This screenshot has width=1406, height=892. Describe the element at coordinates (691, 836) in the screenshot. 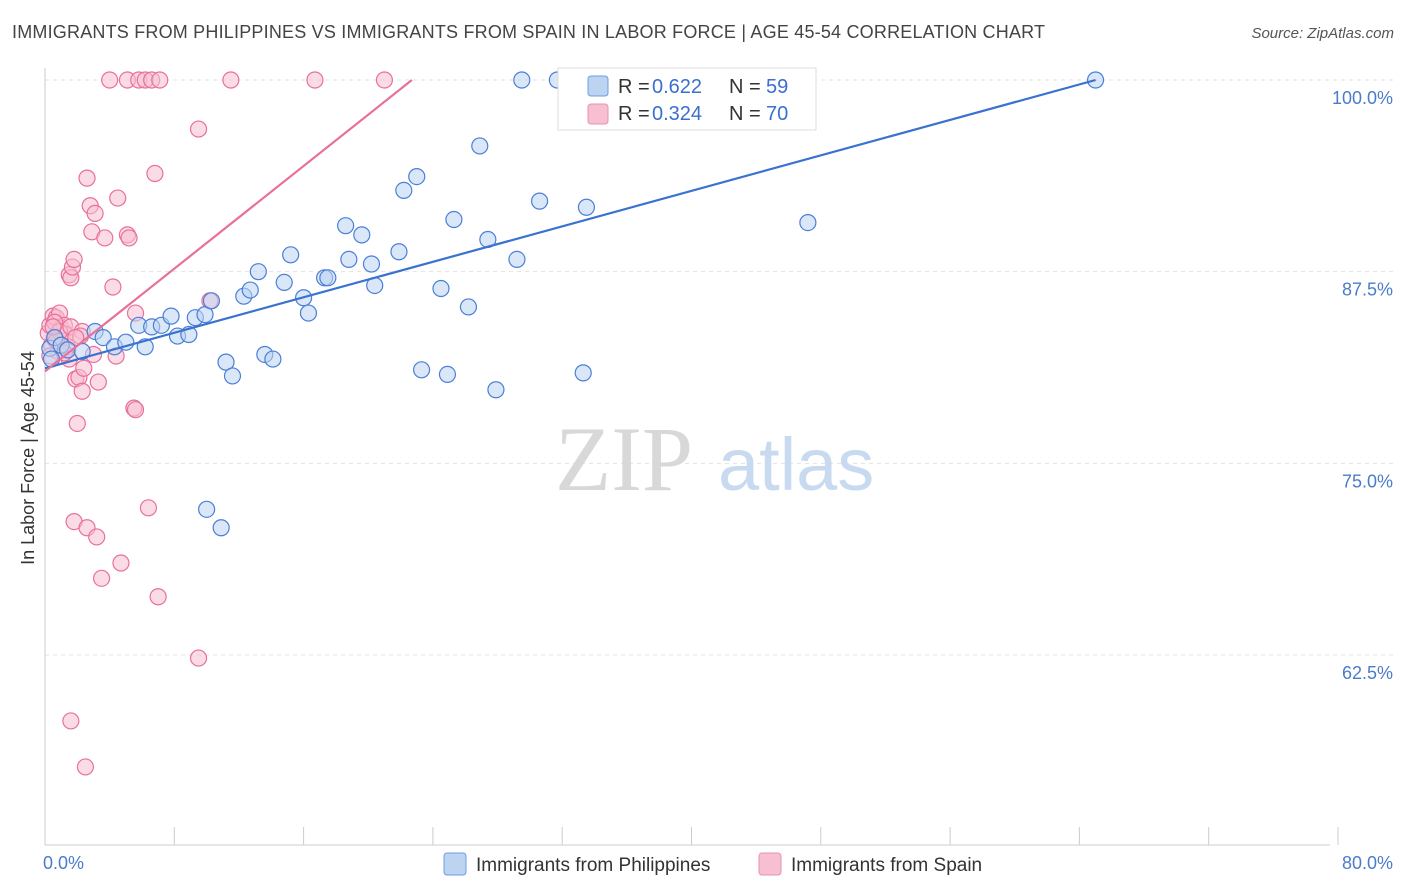

I see `x-axis-ticks` at that location.